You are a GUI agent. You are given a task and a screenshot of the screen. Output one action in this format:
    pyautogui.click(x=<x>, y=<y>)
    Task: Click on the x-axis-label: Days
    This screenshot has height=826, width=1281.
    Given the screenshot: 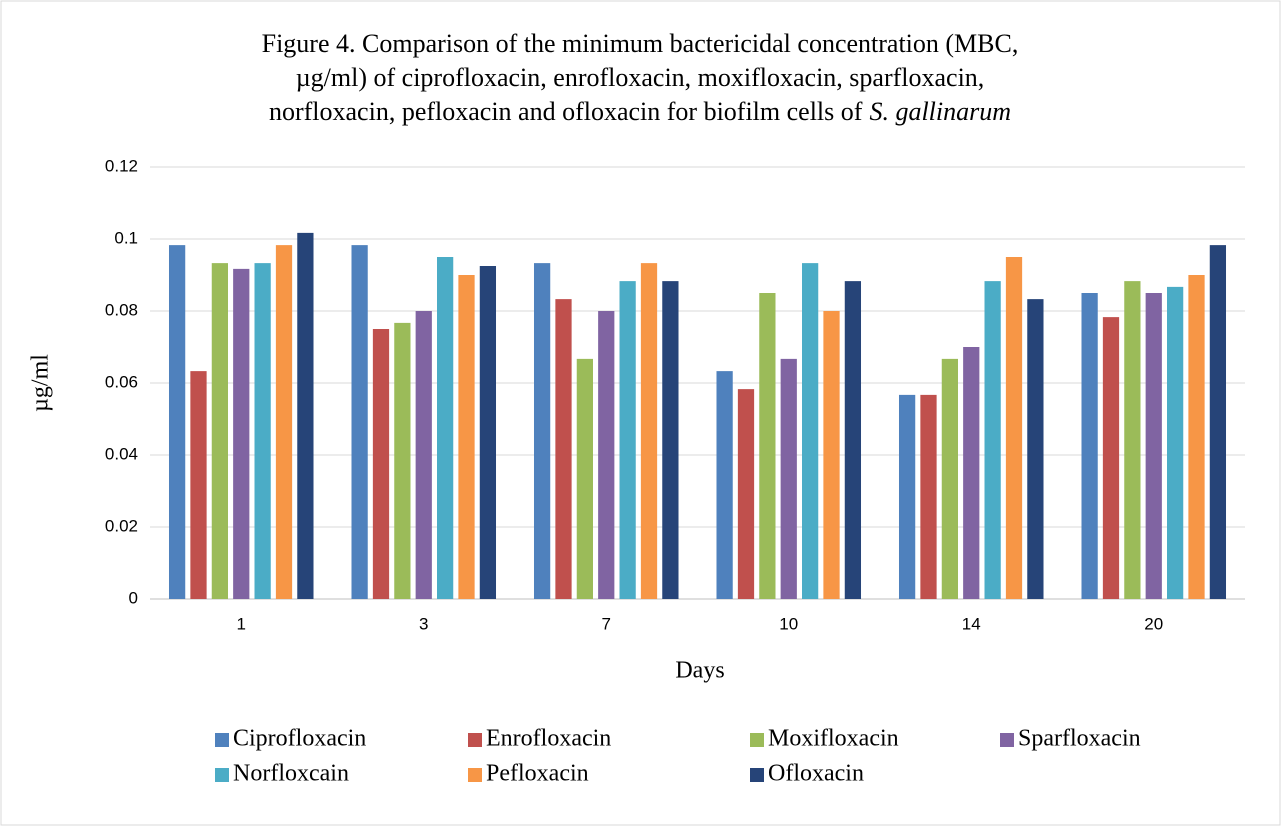 What is the action you would take?
    pyautogui.click(x=699, y=671)
    